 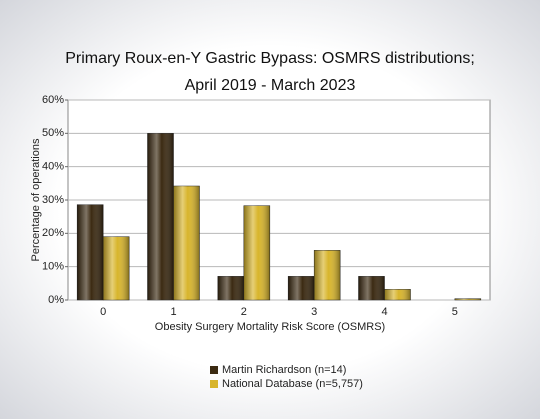 What do you see at coordinates (173, 312) in the screenshot?
I see `x-tick-label: 1` at bounding box center [173, 312].